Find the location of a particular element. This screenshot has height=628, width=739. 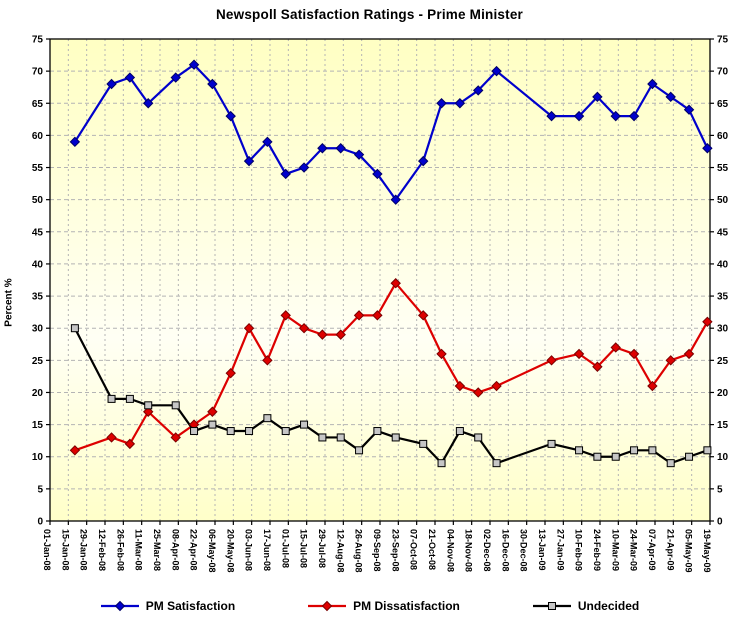

svg-text: 02-Dec-08 is located at coordinates (487, 550).